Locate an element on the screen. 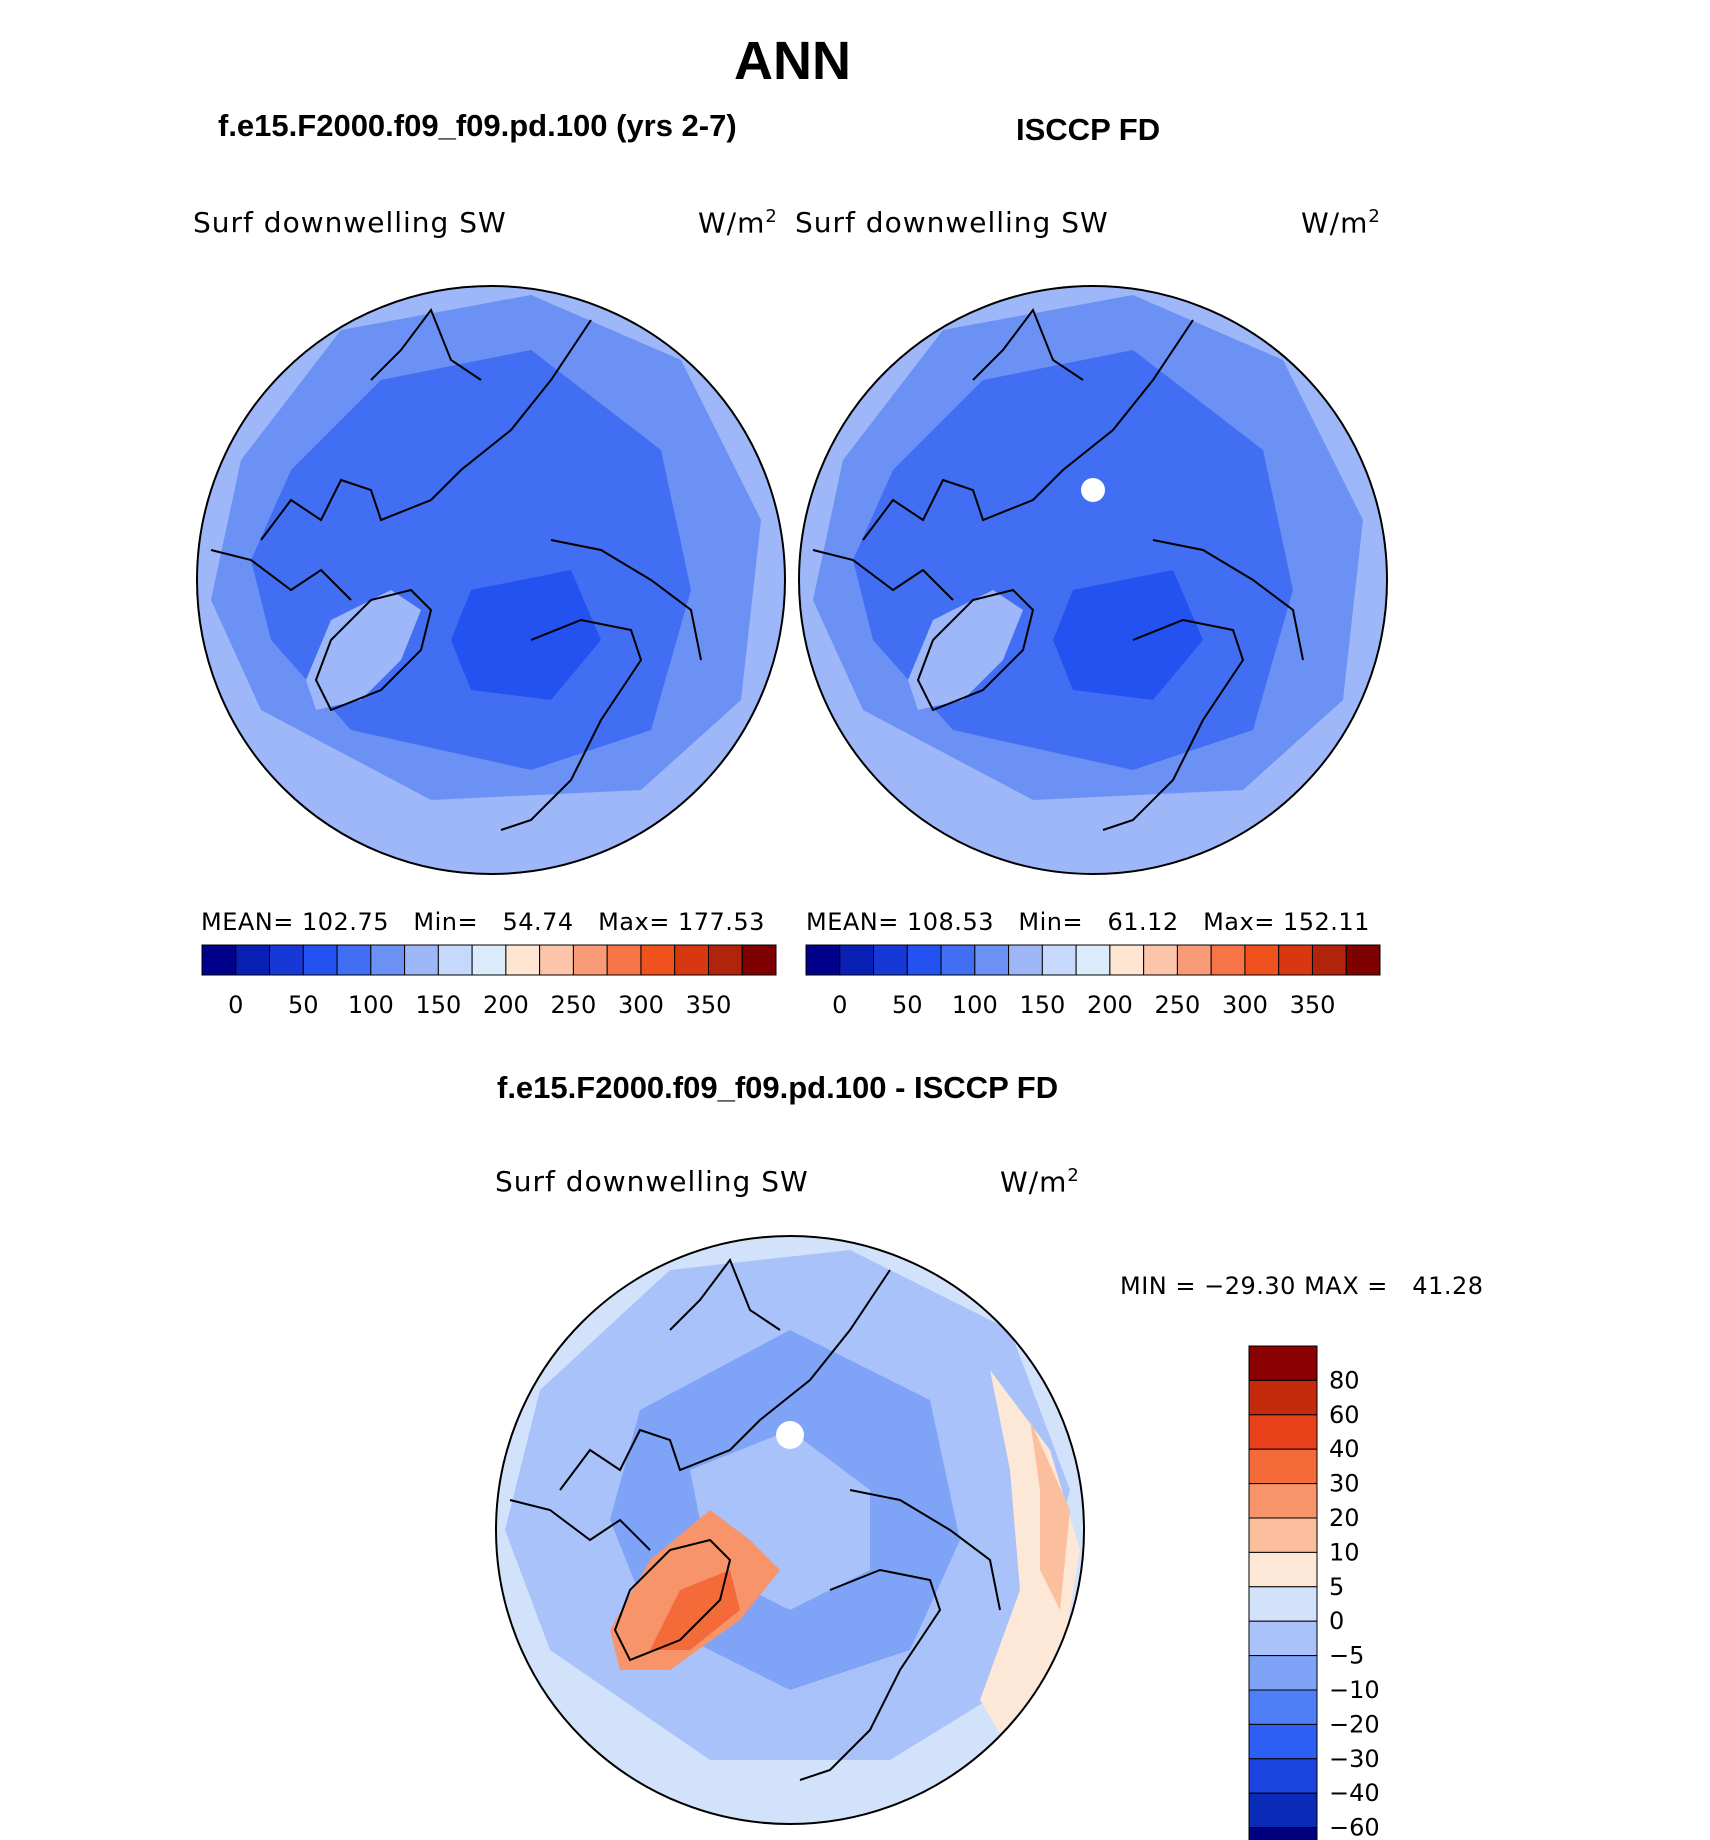 This screenshot has height=1840, width=1710. obs-colorbar-tick: 350 is located at coordinates (1313, 1005).